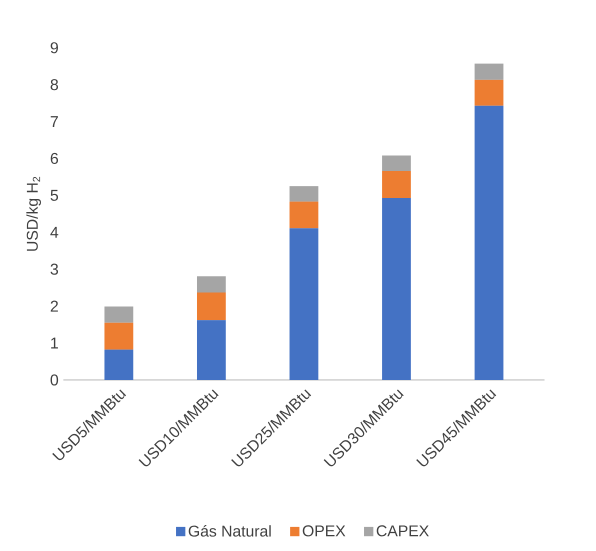 The image size is (596, 551). Describe the element at coordinates (54, 232) in the screenshot. I see `y-tick-label: 4` at that location.